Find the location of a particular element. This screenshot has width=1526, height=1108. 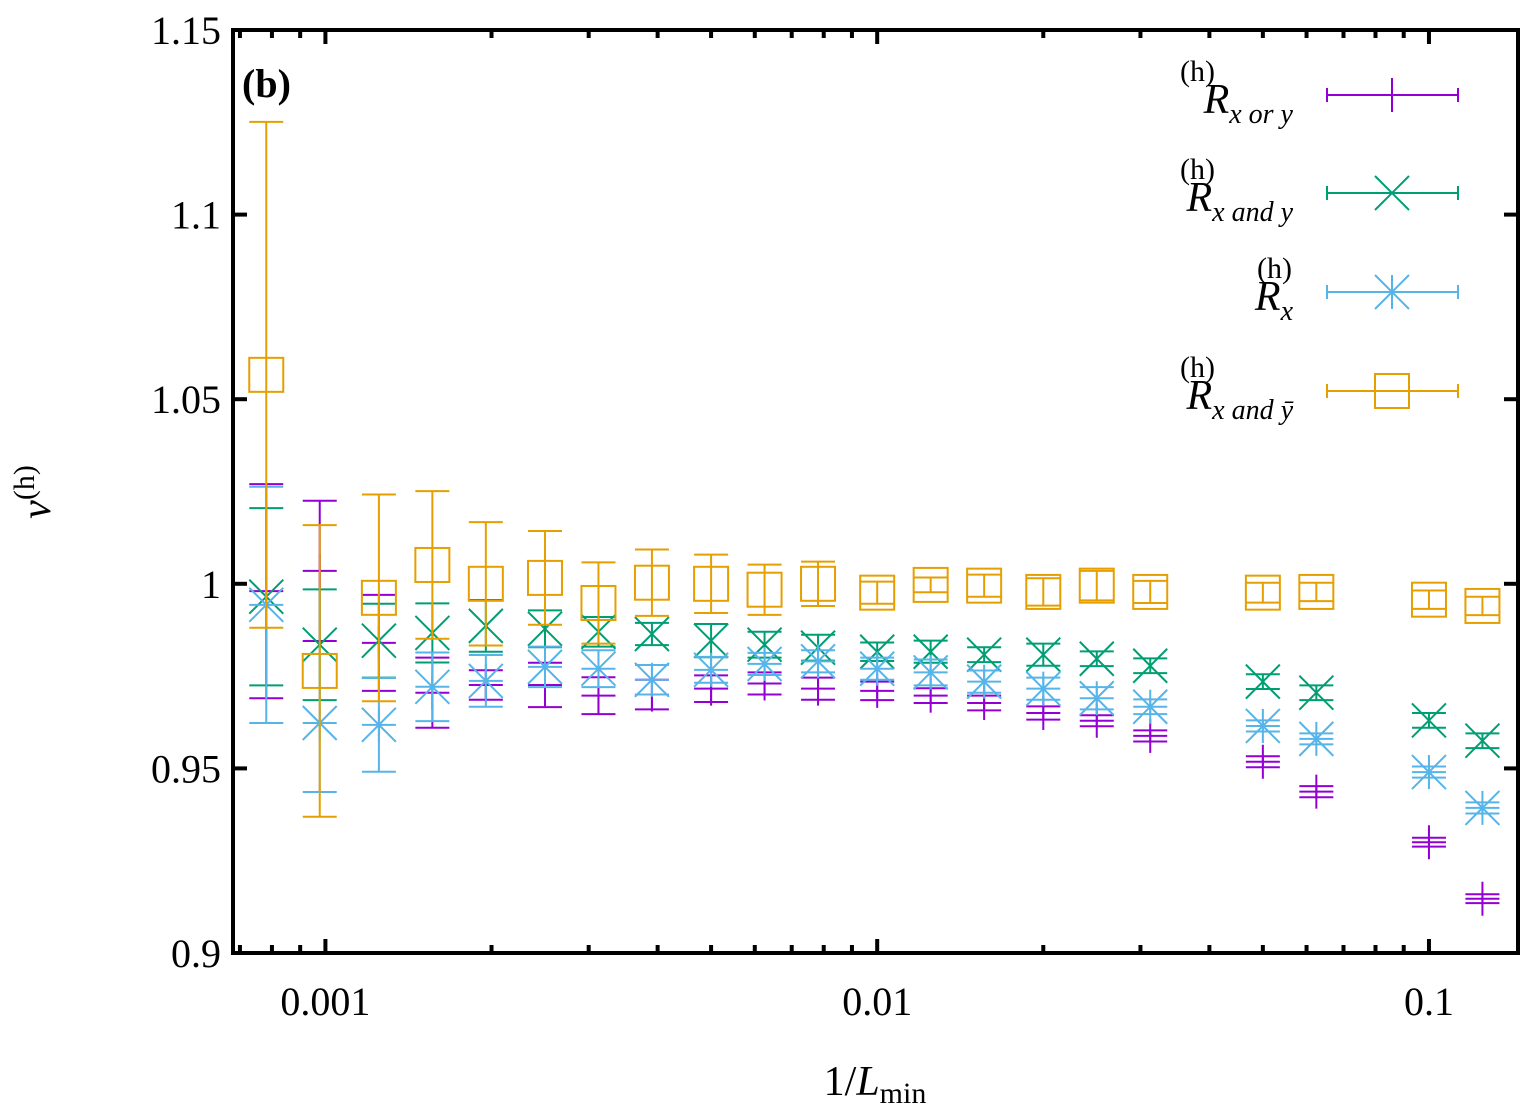

legend-label: Rx is located at coordinates (1274, 300).